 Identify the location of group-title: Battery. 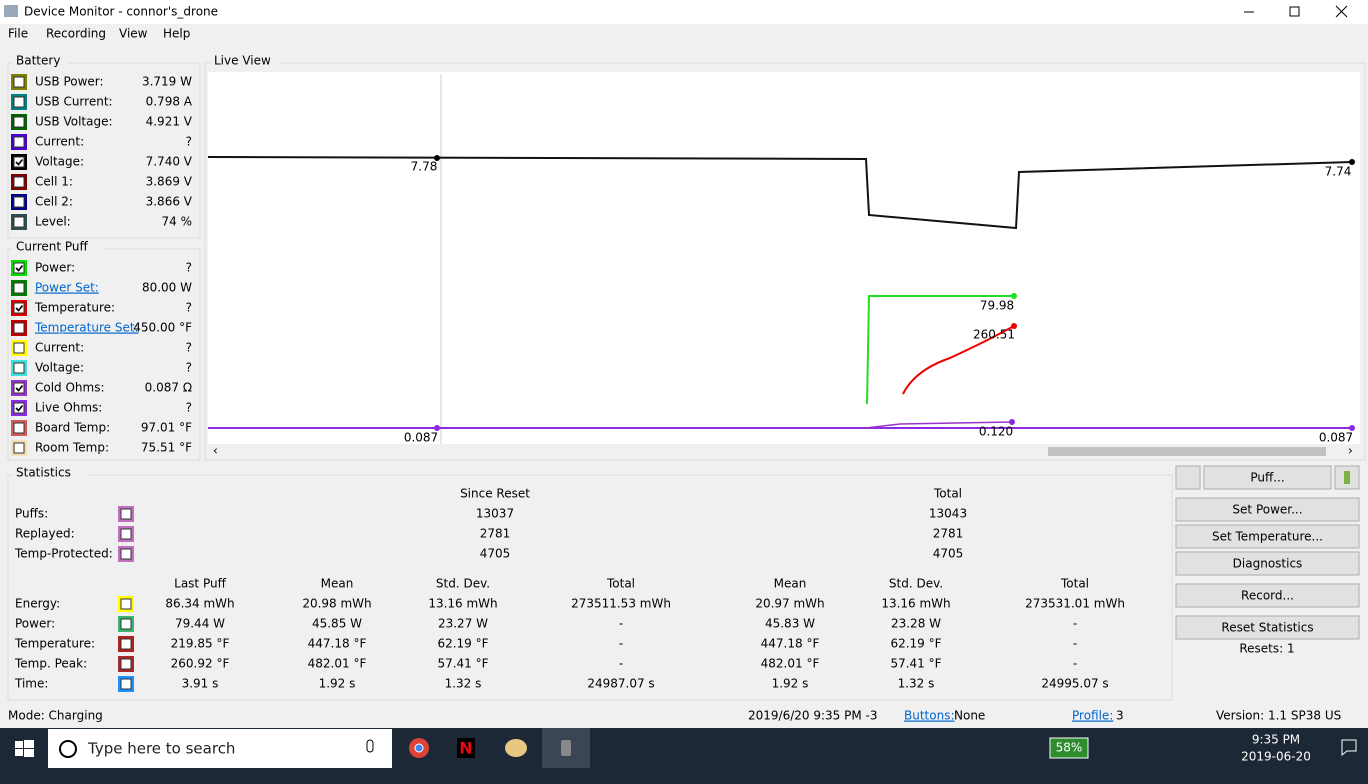
(38, 61).